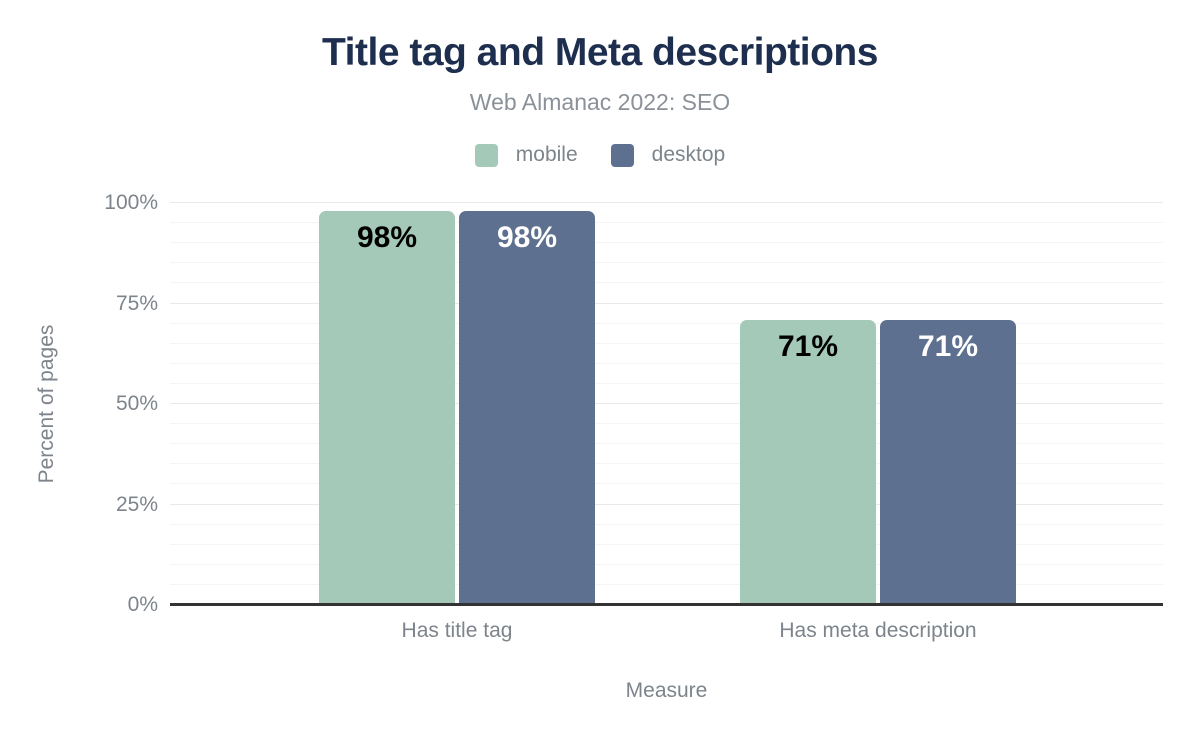 This screenshot has height=742, width=1200. I want to click on legend-swatch-desktop, so click(622, 155).